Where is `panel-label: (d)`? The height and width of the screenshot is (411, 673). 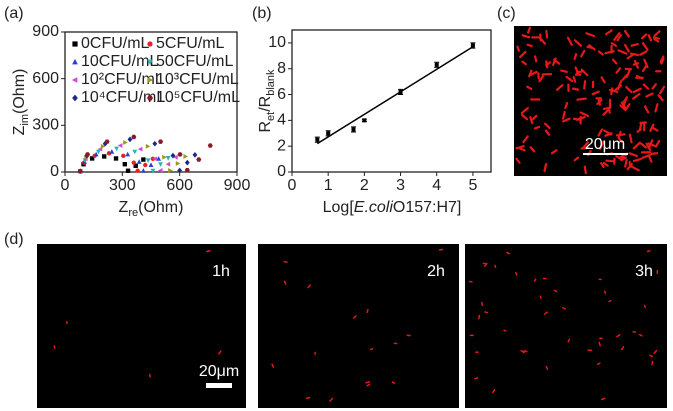
panel-label: (d) is located at coordinates (14, 239).